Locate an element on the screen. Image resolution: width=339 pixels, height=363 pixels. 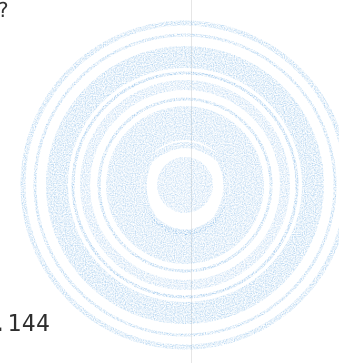
corner-text-fragment: ? is located at coordinates (4, 10).